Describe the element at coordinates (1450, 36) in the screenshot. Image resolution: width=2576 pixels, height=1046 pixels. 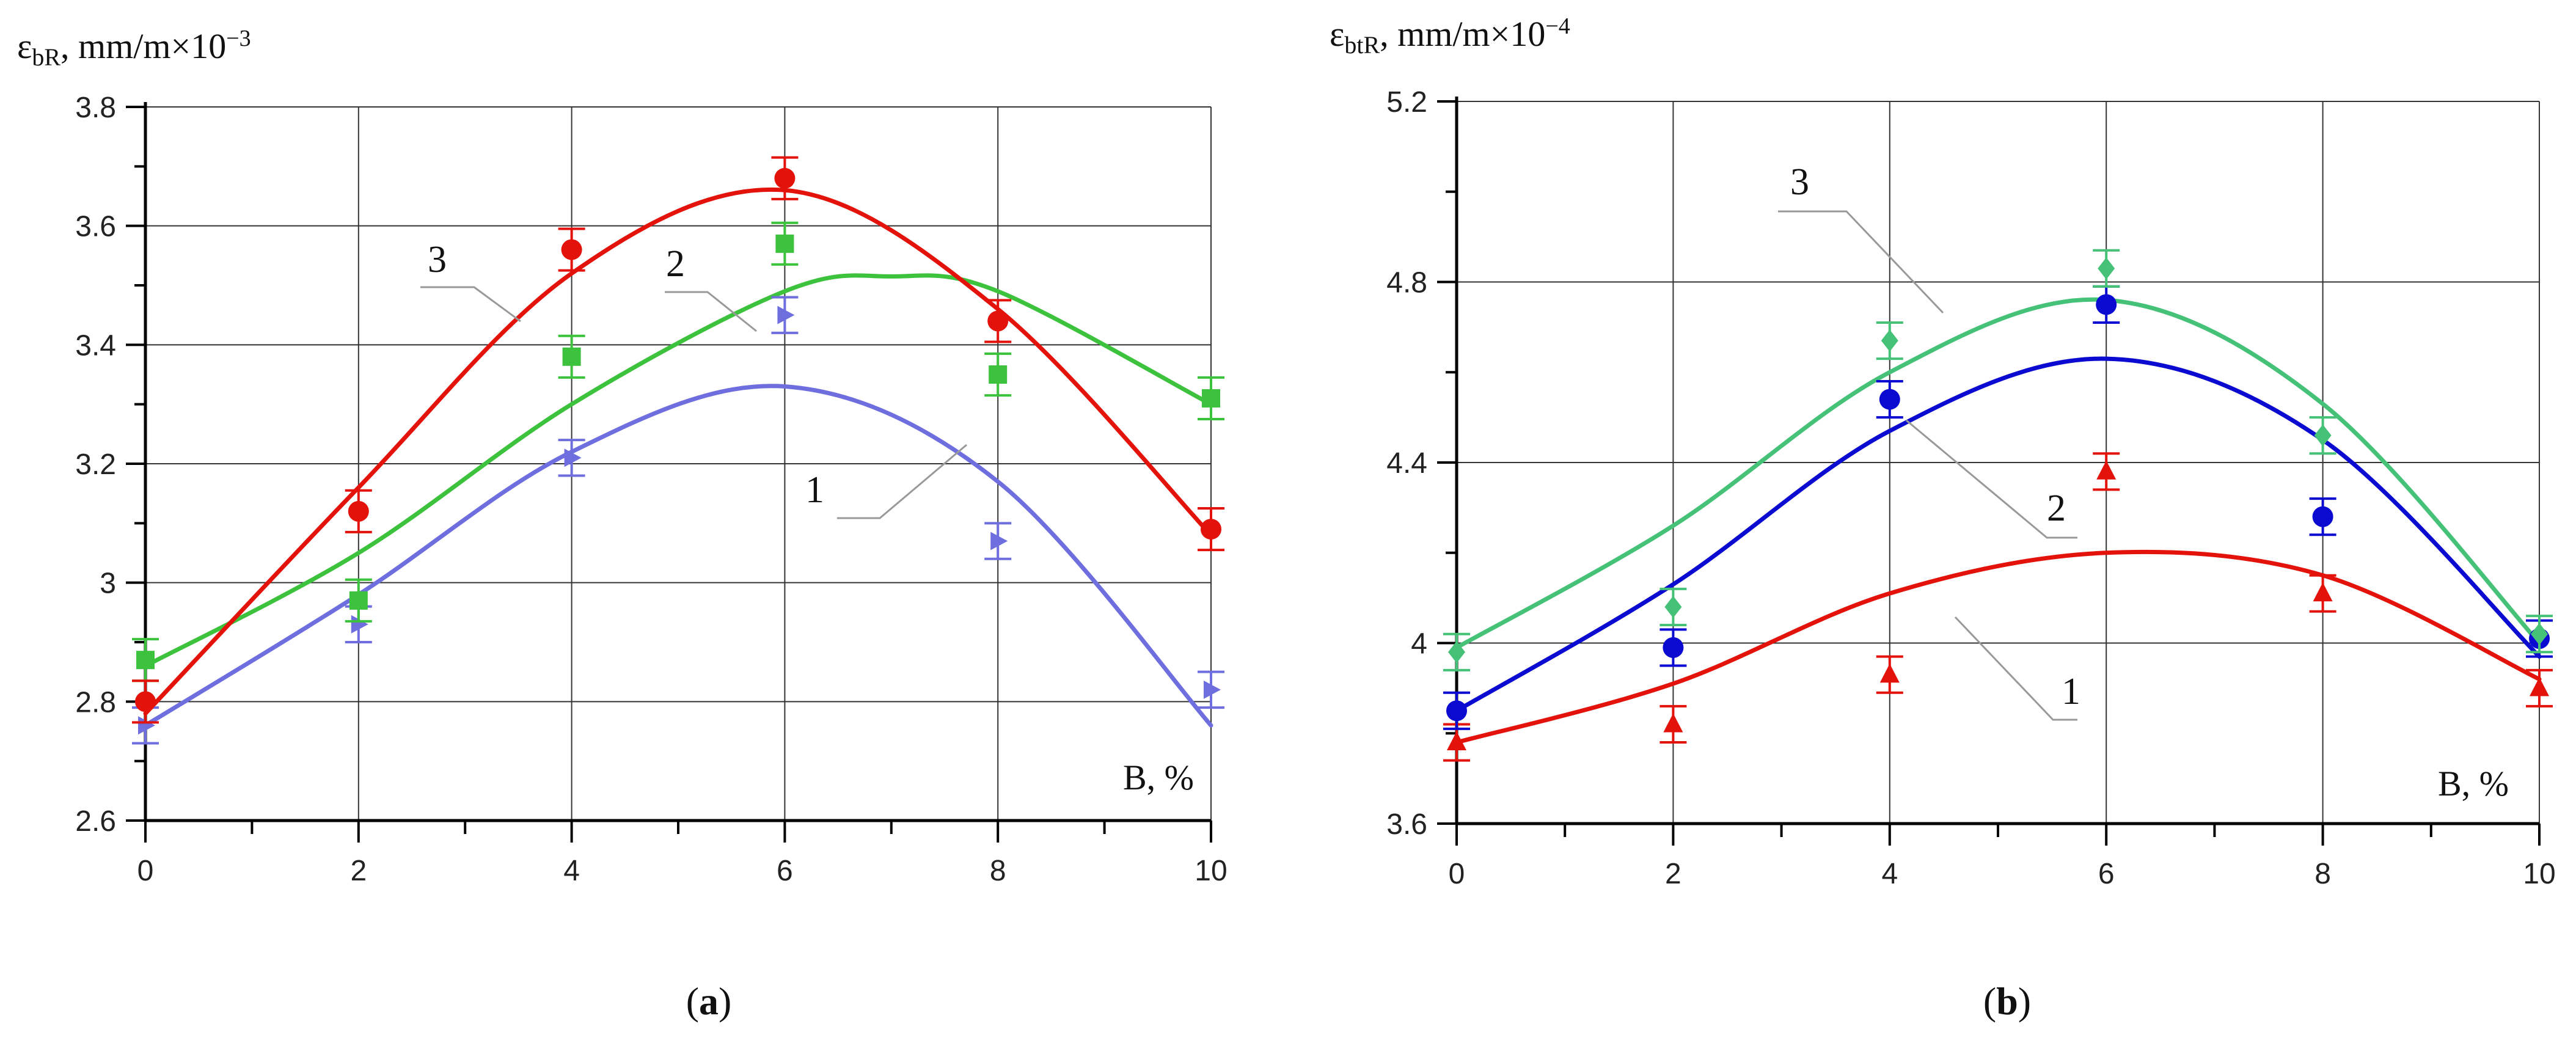
I see `y-axis-label-b: εbtR, mm/m×10−4` at that location.